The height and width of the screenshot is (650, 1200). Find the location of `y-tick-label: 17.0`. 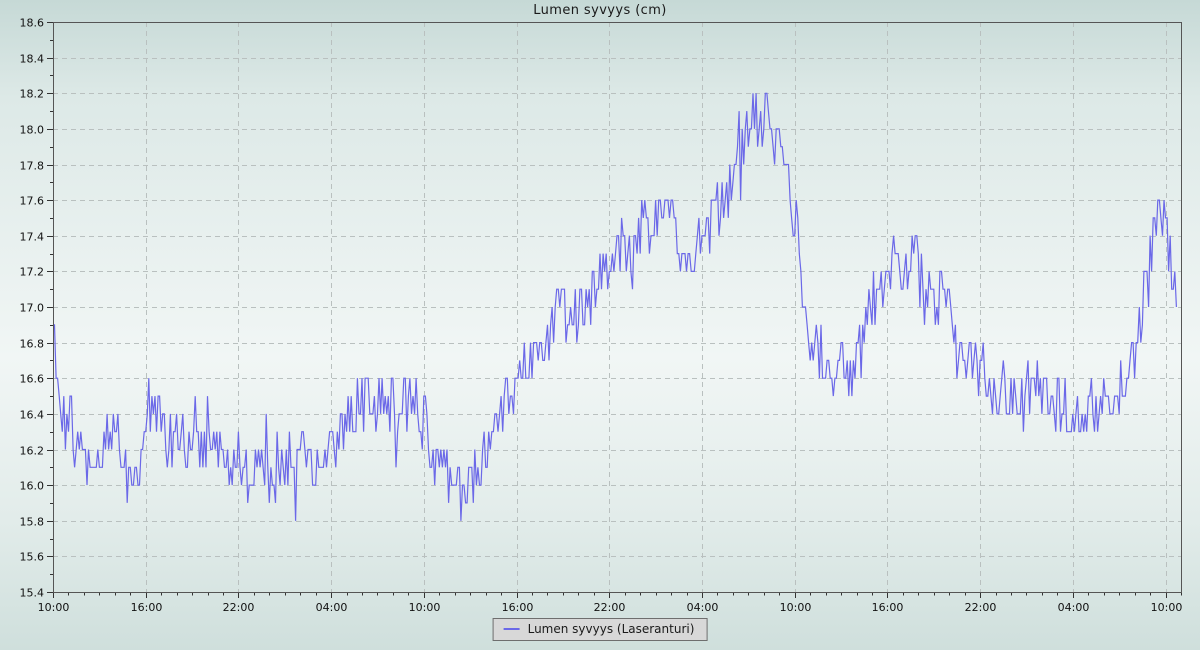

y-tick-label: 17.0 is located at coordinates (32, 308).